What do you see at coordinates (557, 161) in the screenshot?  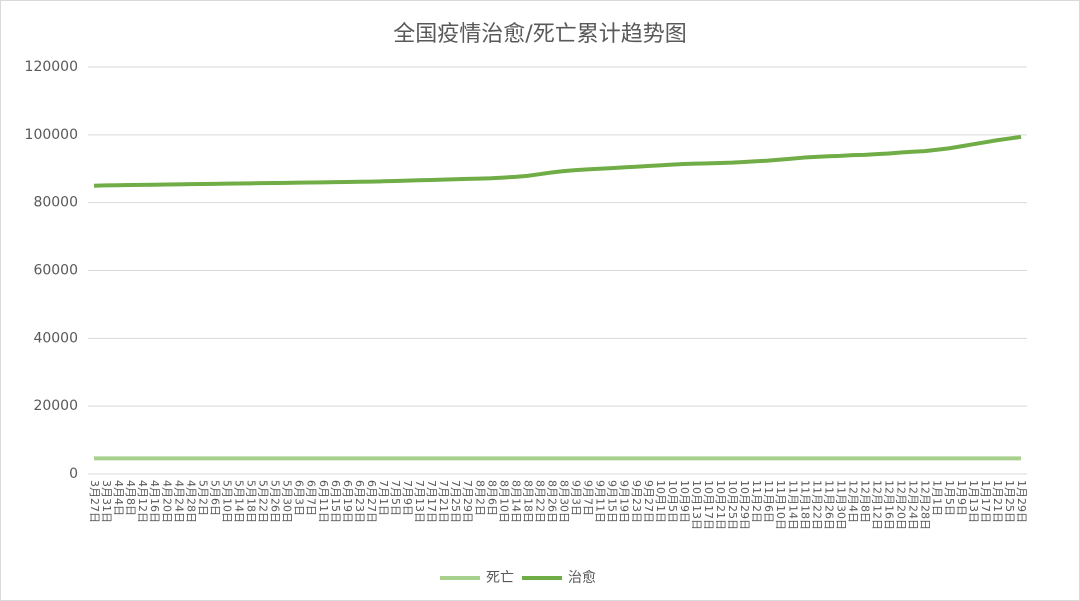 I see `series-line` at bounding box center [557, 161].